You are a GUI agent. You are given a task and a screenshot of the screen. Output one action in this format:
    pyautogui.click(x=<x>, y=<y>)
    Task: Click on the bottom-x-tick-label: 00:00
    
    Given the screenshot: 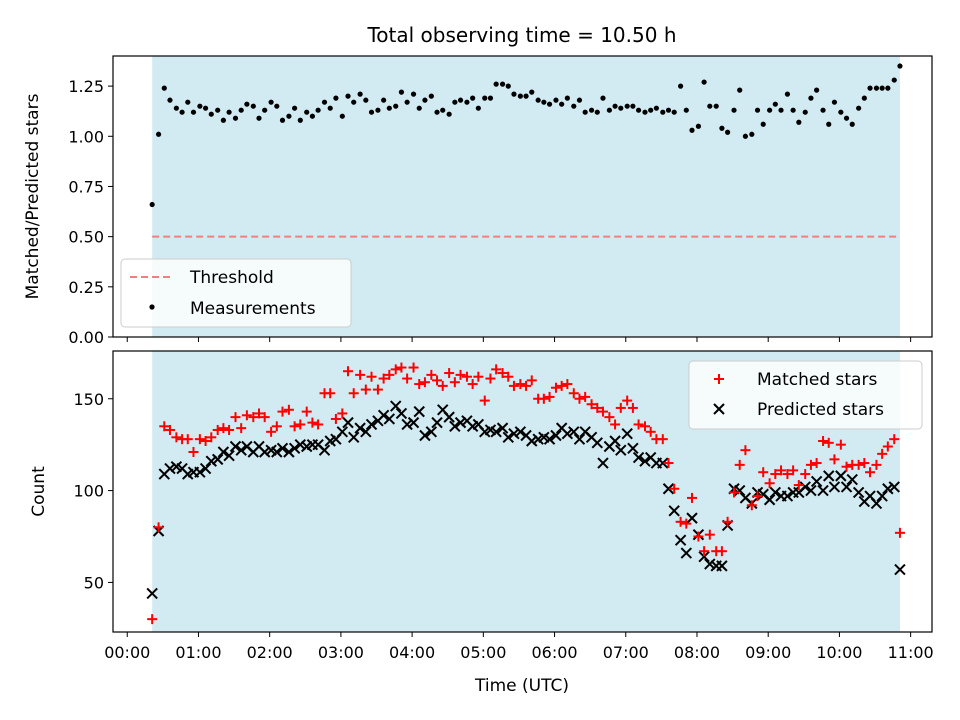 What is the action you would take?
    pyautogui.click(x=127, y=652)
    